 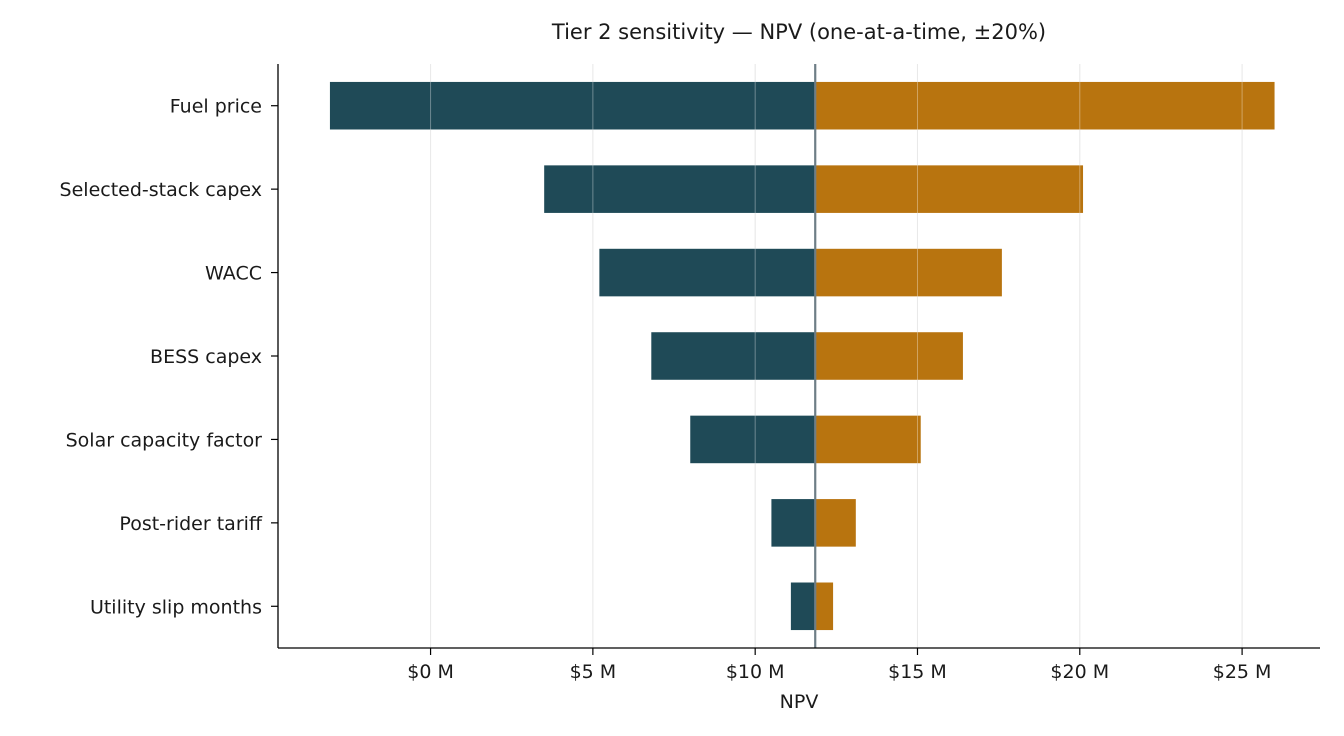 I want to click on x-tick-label: $5 M, so click(x=593, y=672).